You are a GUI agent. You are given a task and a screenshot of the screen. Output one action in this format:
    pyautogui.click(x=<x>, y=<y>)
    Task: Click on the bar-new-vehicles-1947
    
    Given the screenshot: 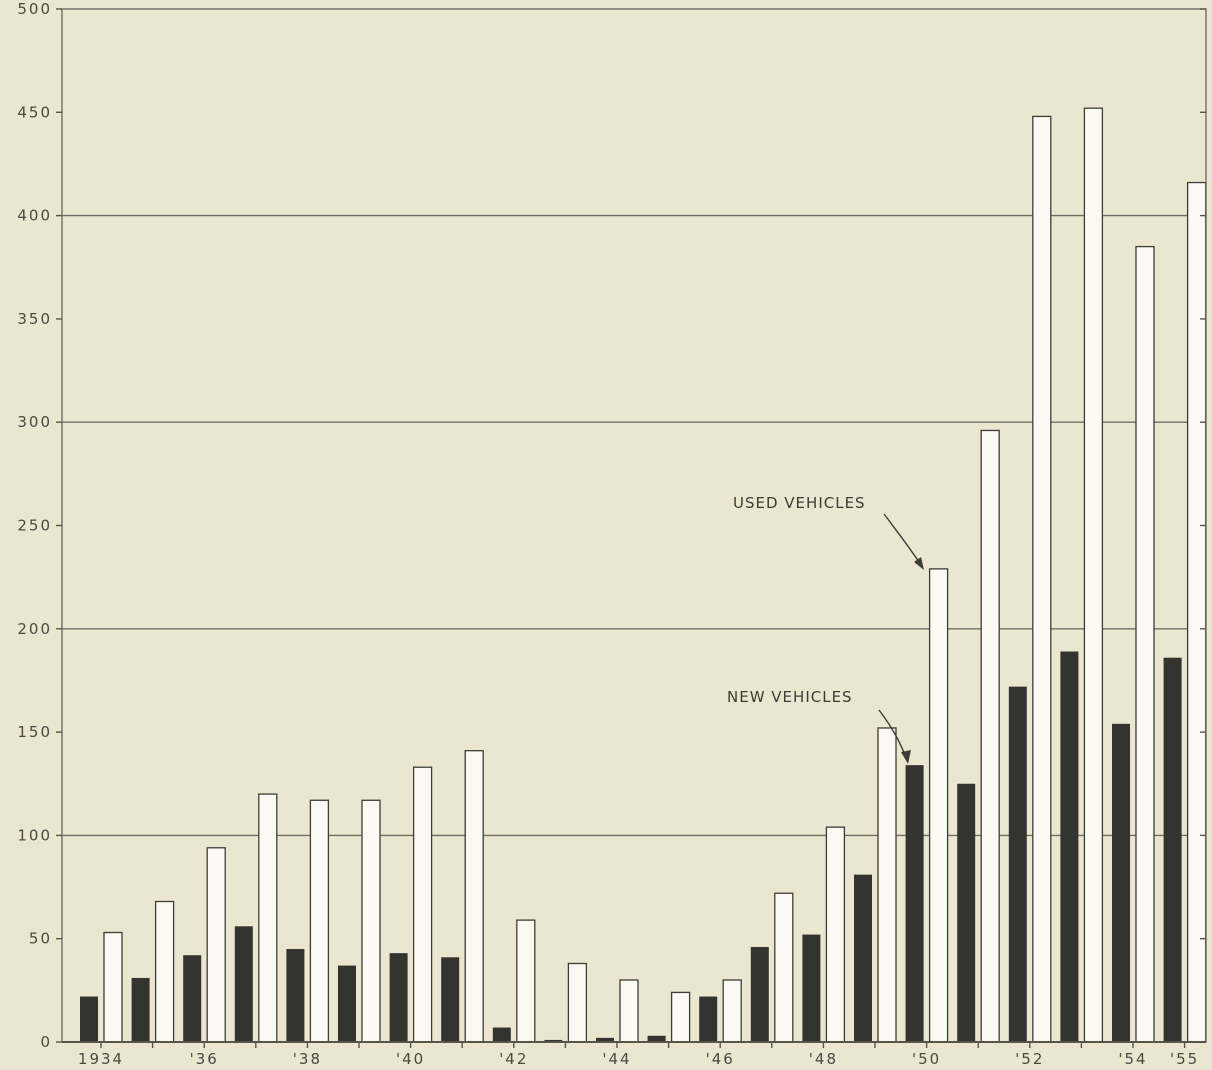 What is the action you would take?
    pyautogui.click(x=759, y=994)
    